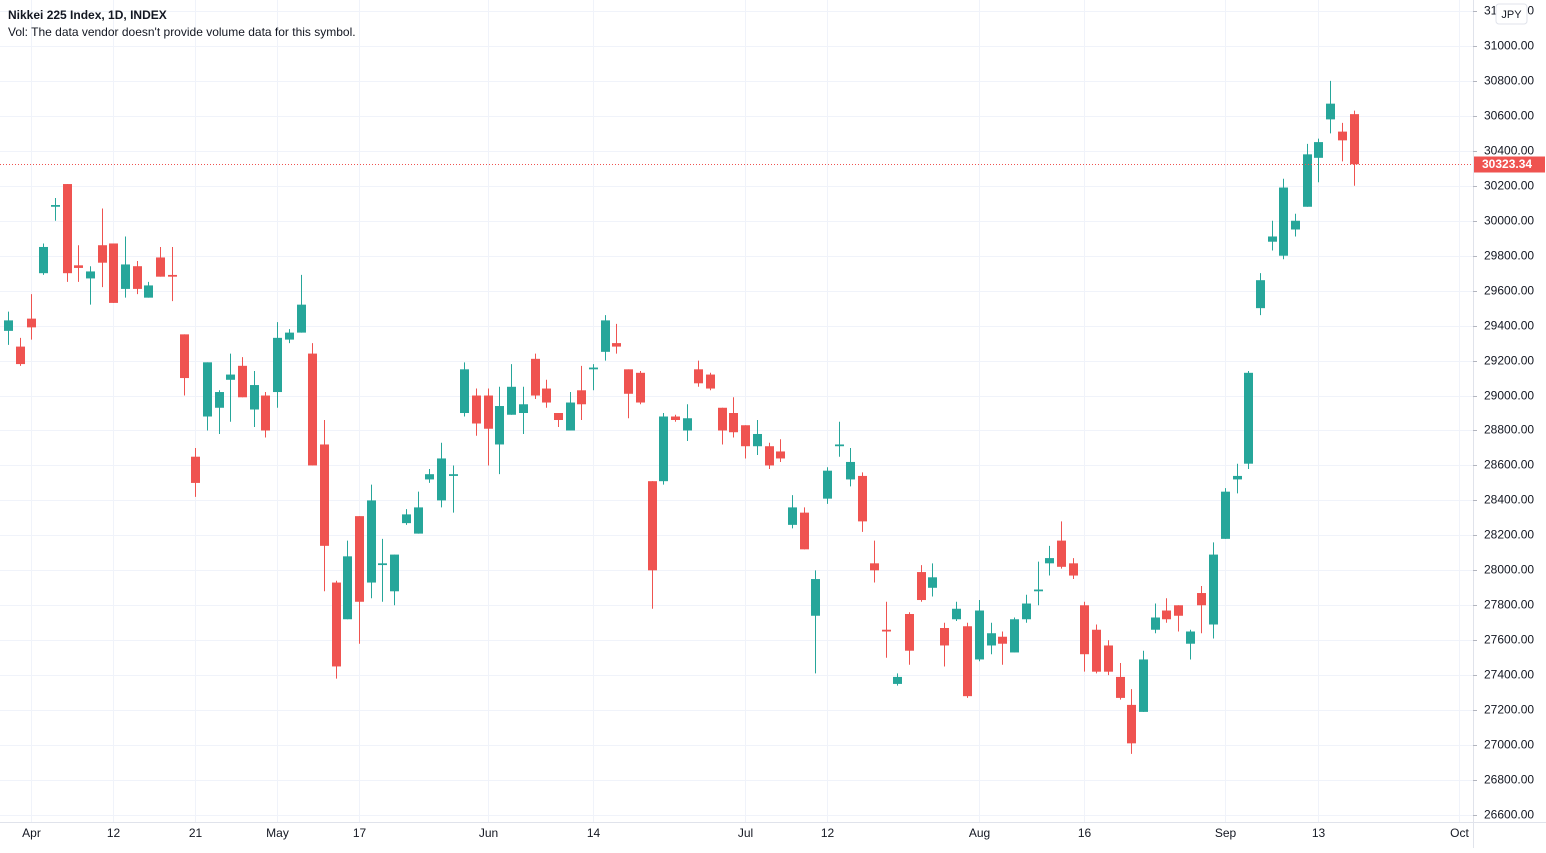  What do you see at coordinates (1509, 710) in the screenshot?
I see `y-tick-label: 27200.00` at bounding box center [1509, 710].